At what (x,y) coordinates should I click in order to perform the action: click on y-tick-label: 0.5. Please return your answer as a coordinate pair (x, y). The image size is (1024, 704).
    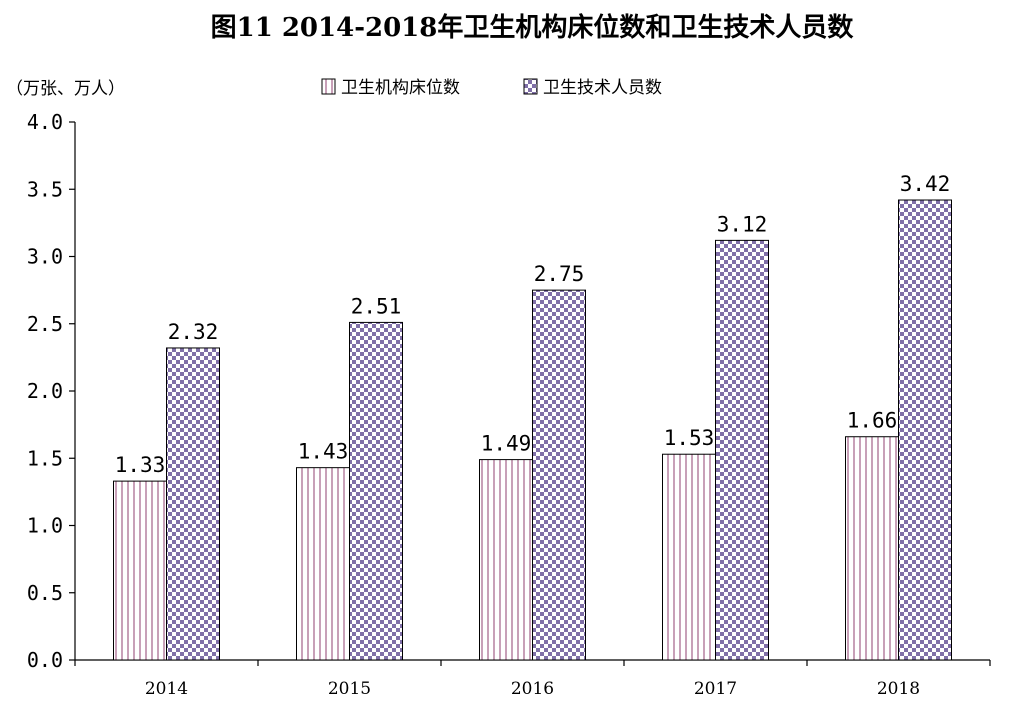
    Looking at the image, I should click on (45, 593).